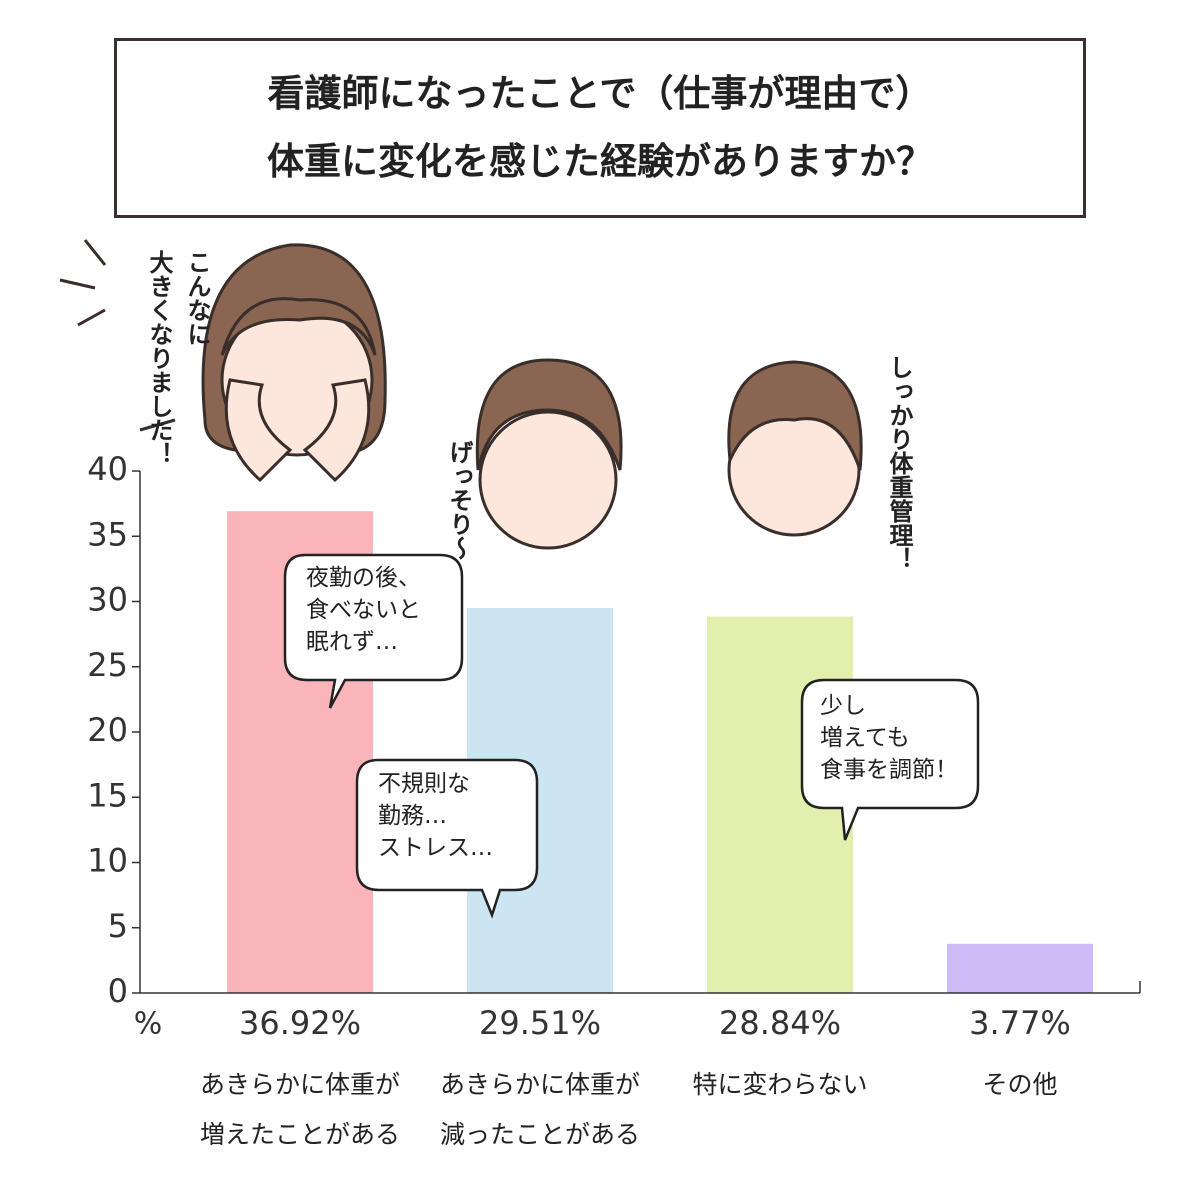 This screenshot has width=1200, height=1200. I want to click on speech-text: こんなに 大きくなりました！, so click(178, 358).